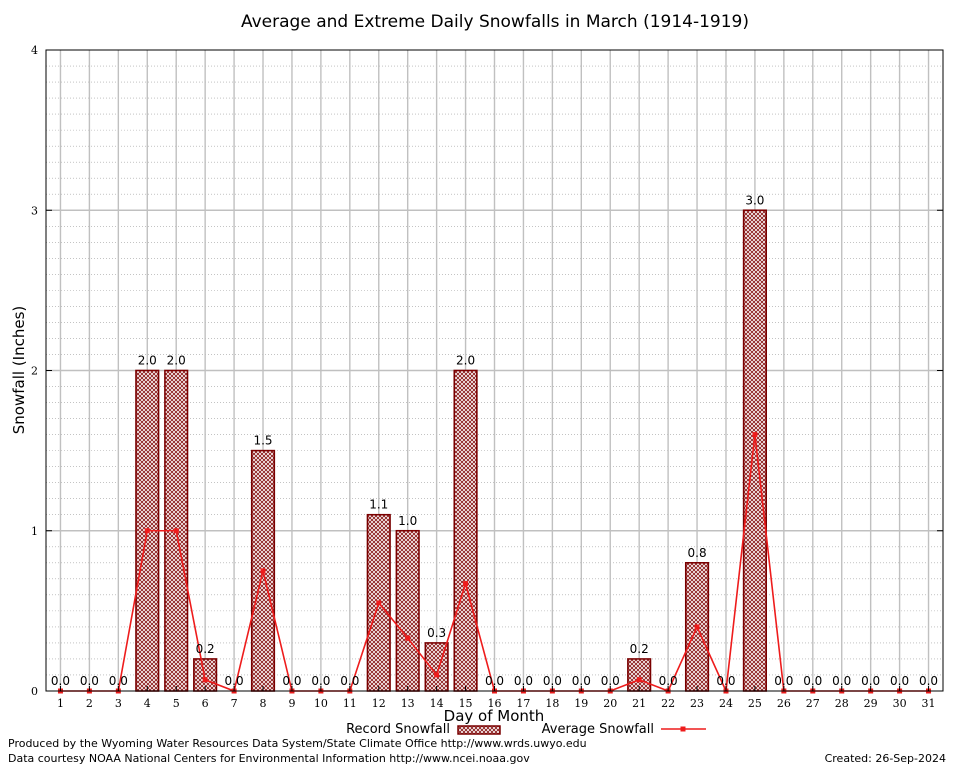  Describe the element at coordinates (34, 210) in the screenshot. I see `y-tick-label: 3` at that location.